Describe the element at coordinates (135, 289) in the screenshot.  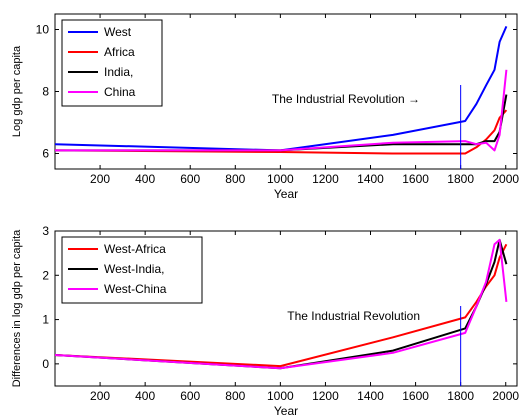
I see `legend-label: West-China` at that location.